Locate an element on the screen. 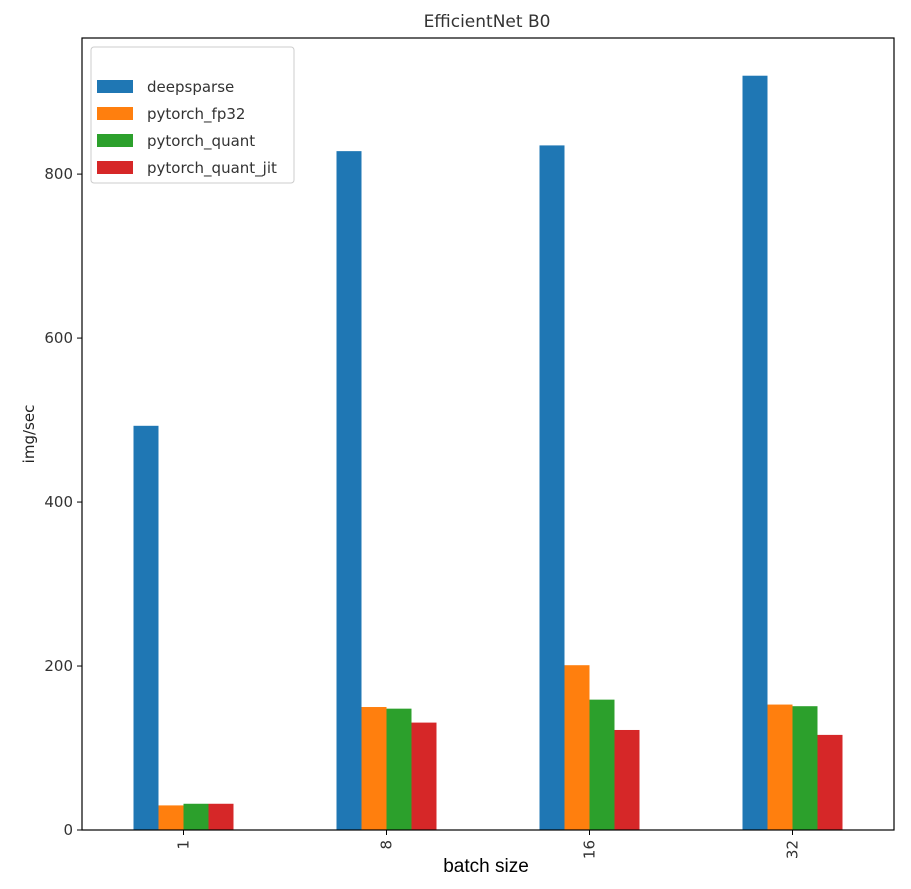 The image size is (911, 889). x-axis-title: batch size is located at coordinates (486, 866).